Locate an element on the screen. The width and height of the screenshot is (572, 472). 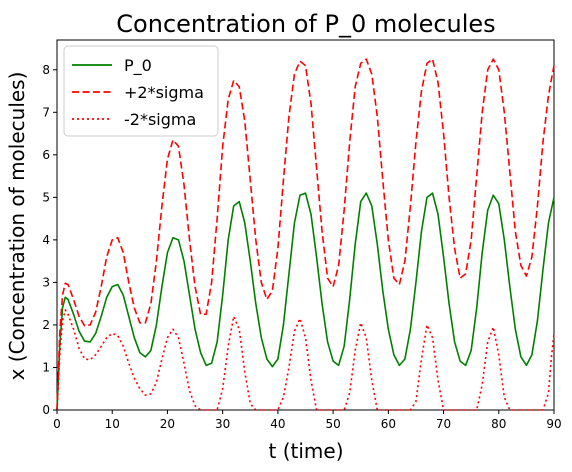
y-tick-label-3: 3 is located at coordinates (46, 282).